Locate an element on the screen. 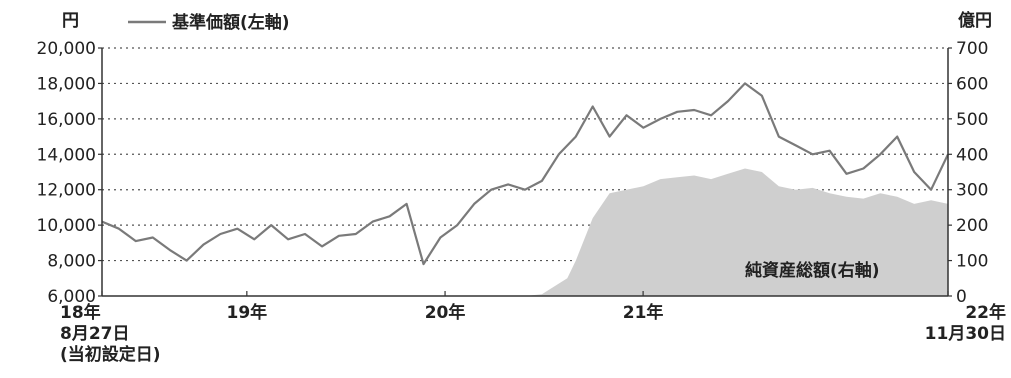 The width and height of the screenshot is (1011, 378). legend-label-nav: 基準価額(左軸) is located at coordinates (230, 22).